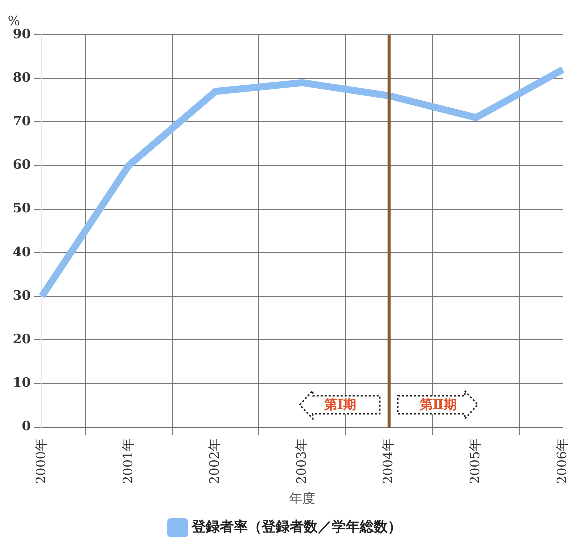 This screenshot has width=588, height=555. I want to click on x-tick-label: 2004年, so click(389, 461).